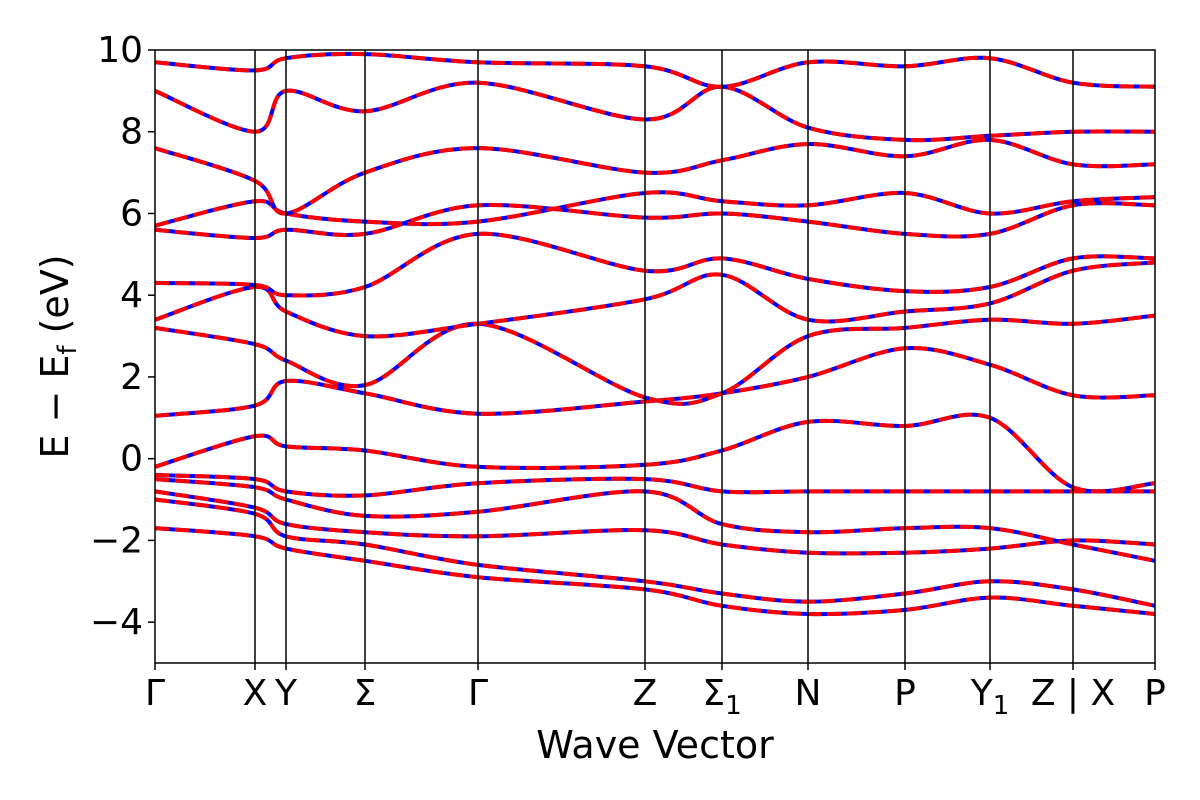 The height and width of the screenshot is (800, 1200). I want to click on band-1-red, so click(655, 571).